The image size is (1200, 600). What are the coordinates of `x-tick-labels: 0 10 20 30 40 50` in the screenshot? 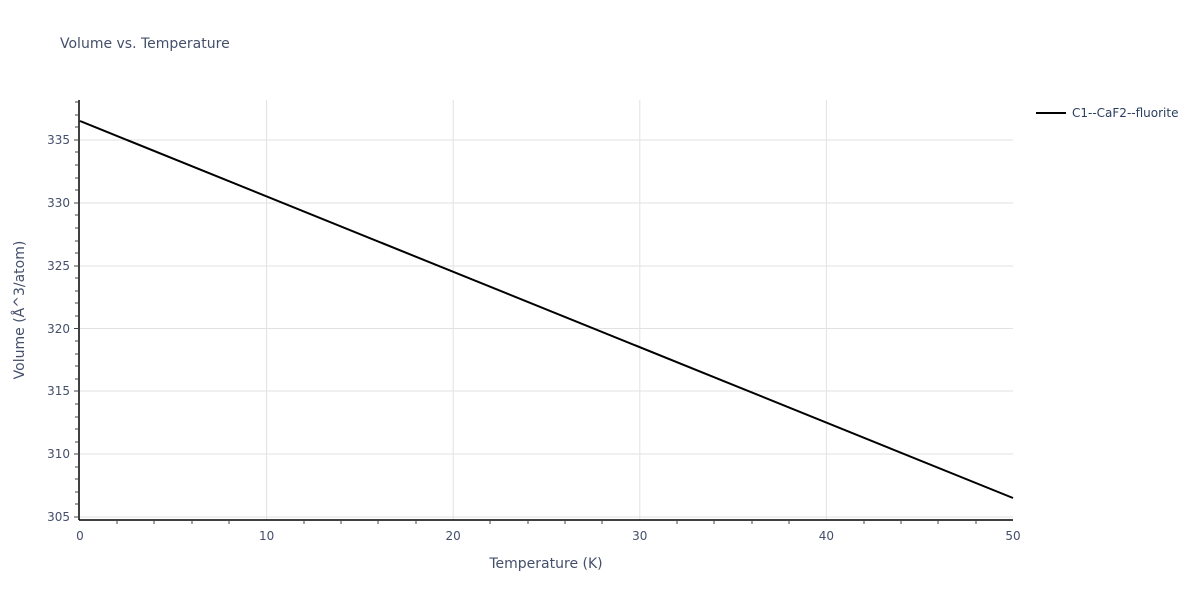 It's located at (548, 536).